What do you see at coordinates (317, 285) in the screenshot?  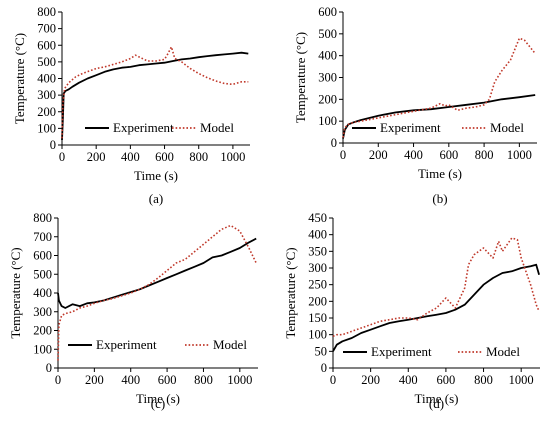 I see `y-tick-label: 250` at bounding box center [317, 285].